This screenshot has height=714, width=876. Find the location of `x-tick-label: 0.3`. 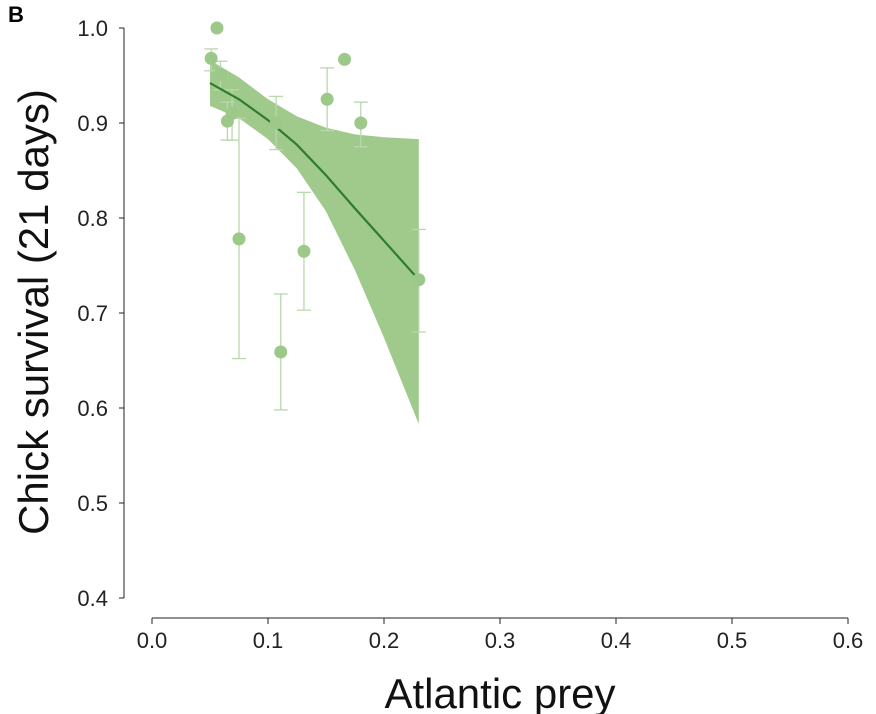

x-tick-label: 0.3 is located at coordinates (500, 640).